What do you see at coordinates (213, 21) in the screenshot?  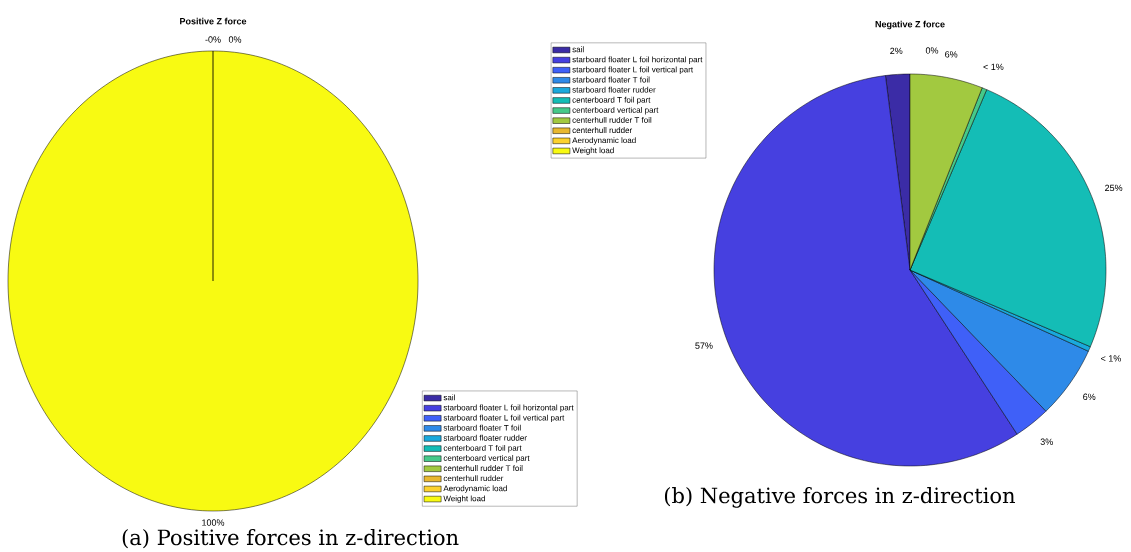 I see `chart-title: Positive Z force` at bounding box center [213, 21].